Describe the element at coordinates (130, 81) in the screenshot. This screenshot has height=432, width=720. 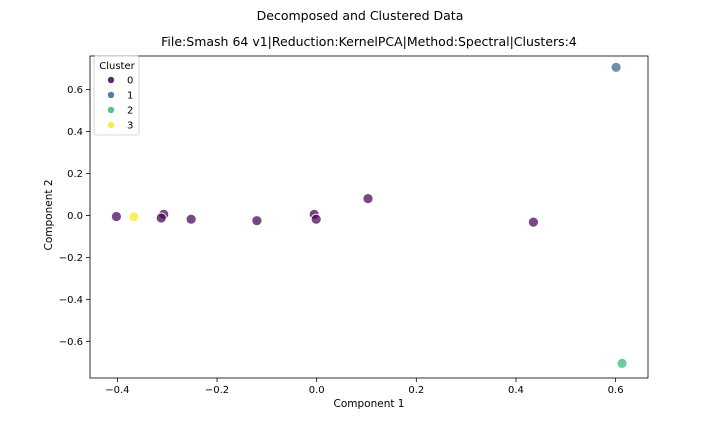
I see `legend-label-cluster-0: 0` at that location.